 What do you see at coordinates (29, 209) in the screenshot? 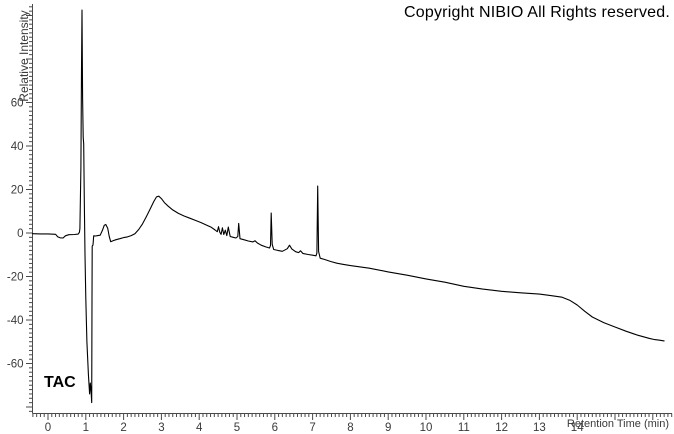
I see `y-ticks` at bounding box center [29, 209].